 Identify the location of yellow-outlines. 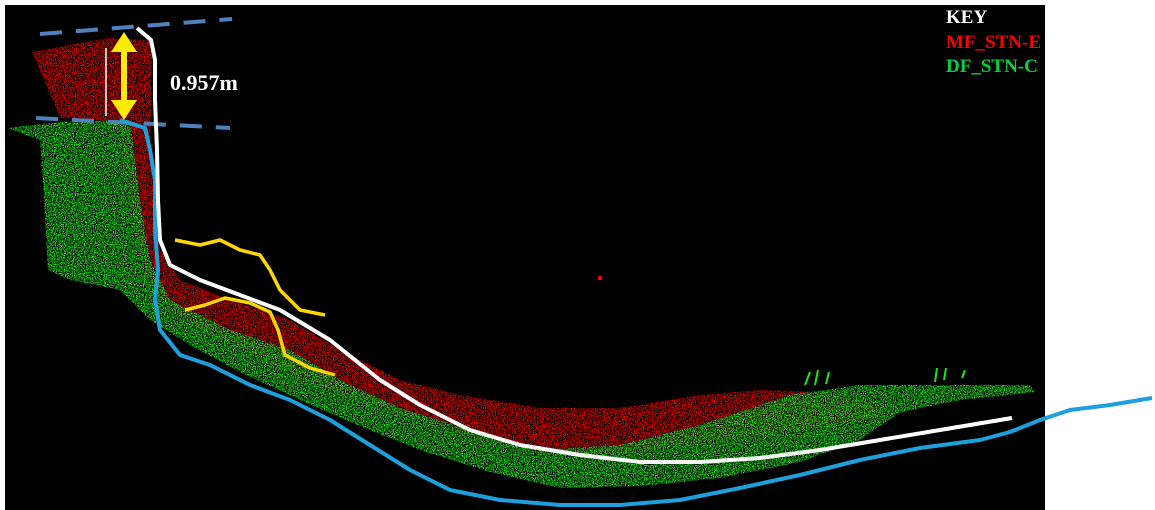
(255, 307).